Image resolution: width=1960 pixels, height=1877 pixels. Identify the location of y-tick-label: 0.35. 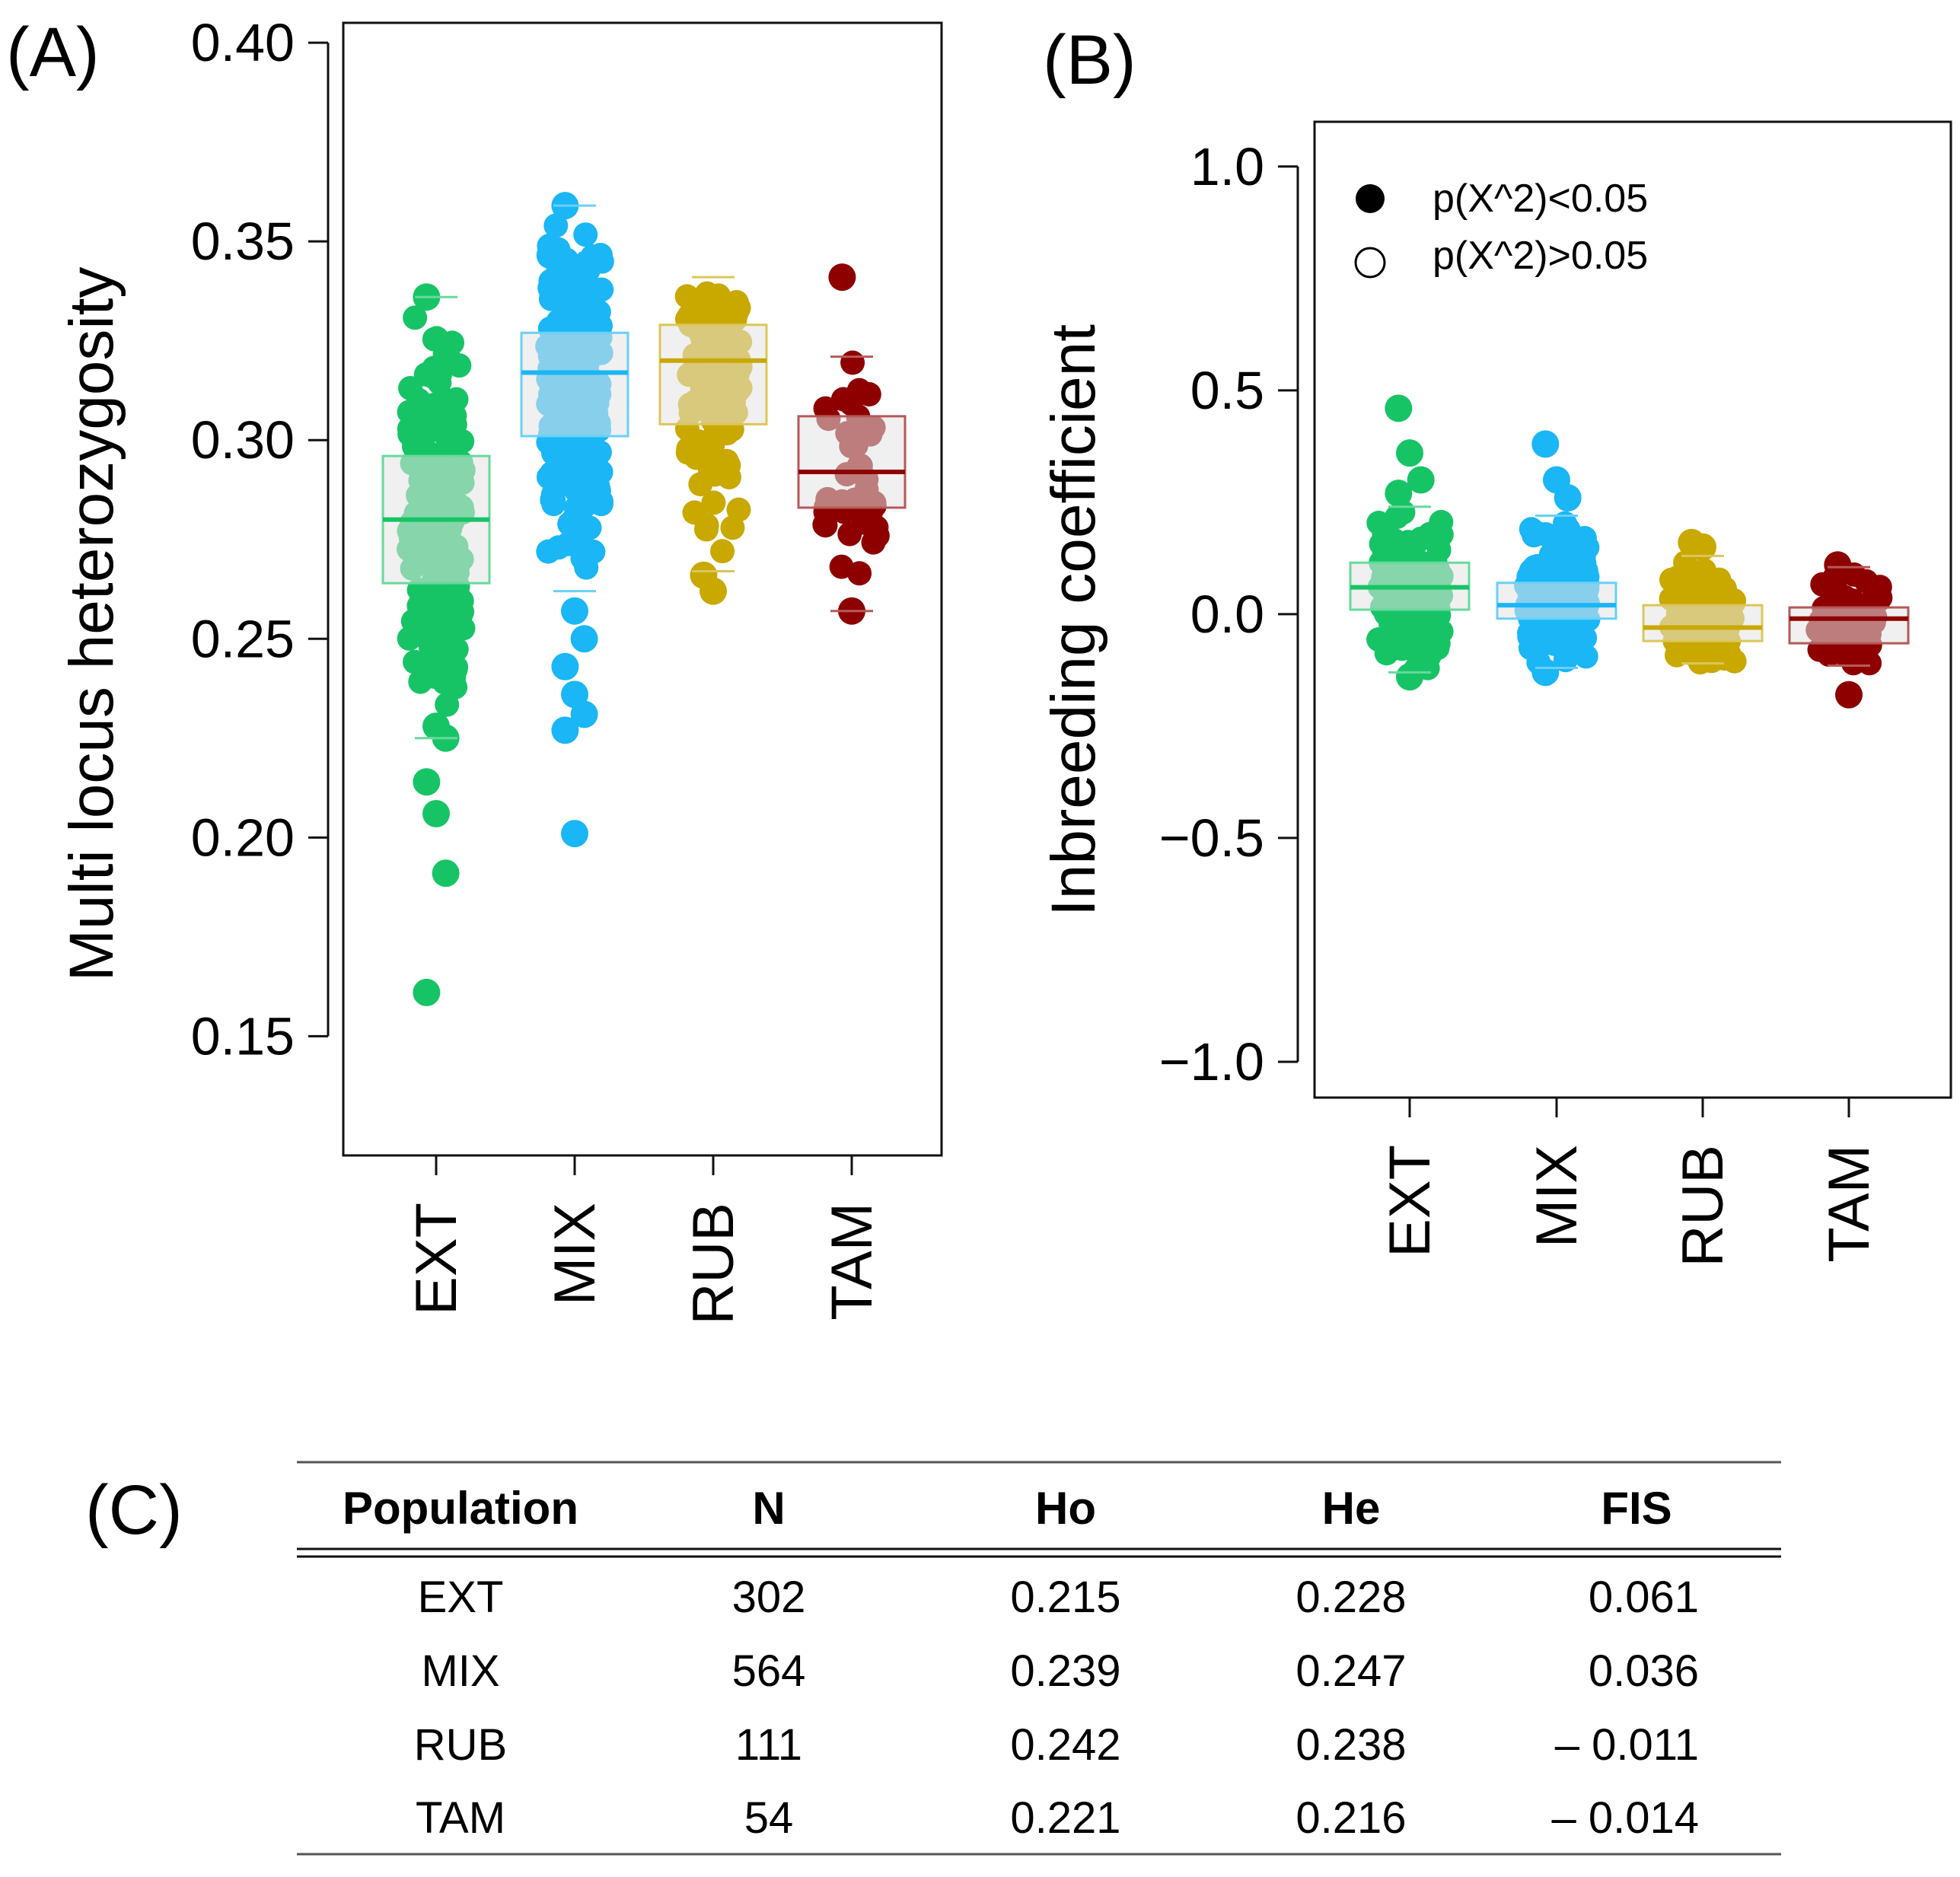
(243, 242).